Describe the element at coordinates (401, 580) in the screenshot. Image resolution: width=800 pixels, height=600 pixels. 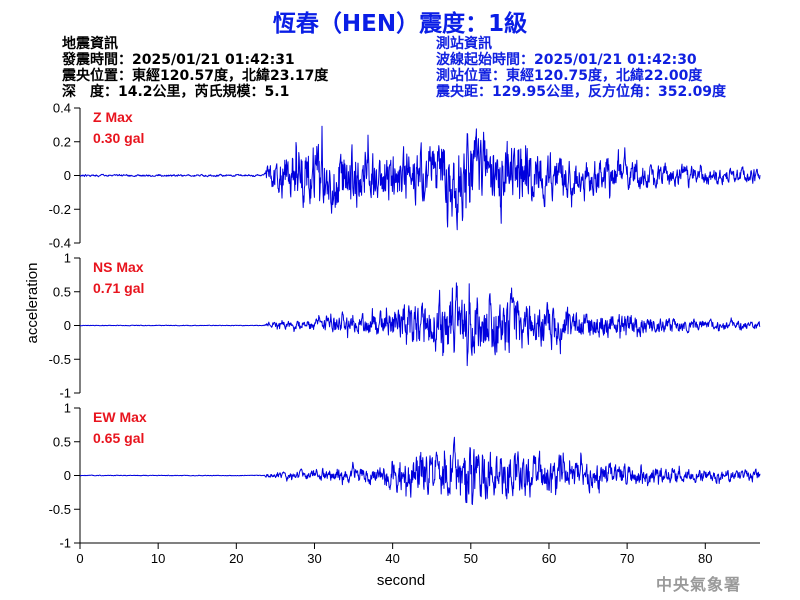
I see `x-axis-label: second` at that location.